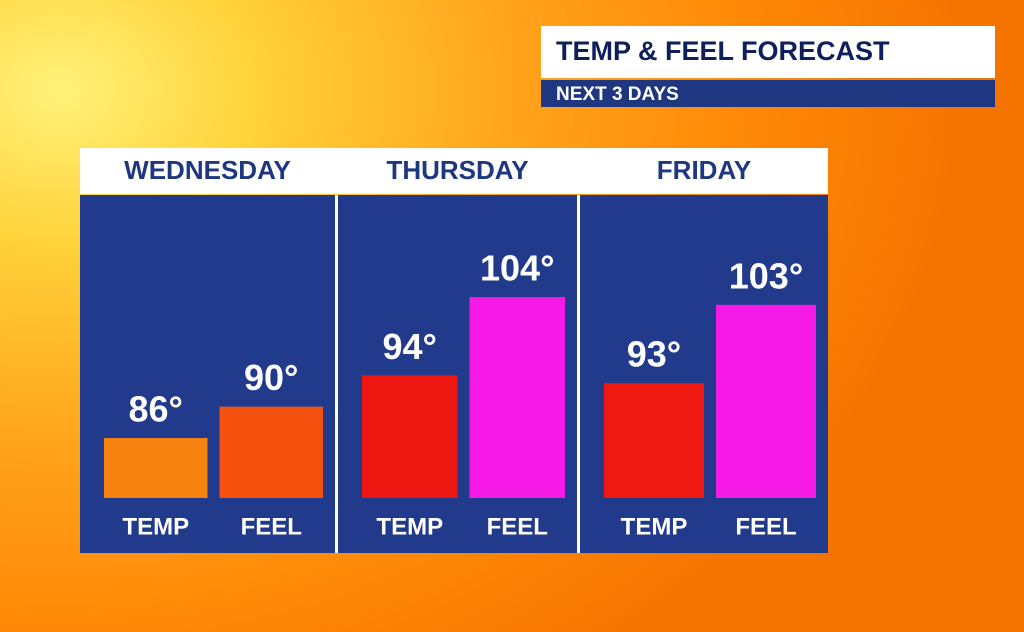  Describe the element at coordinates (768, 93) in the screenshot. I see `subtitle-box` at that location.